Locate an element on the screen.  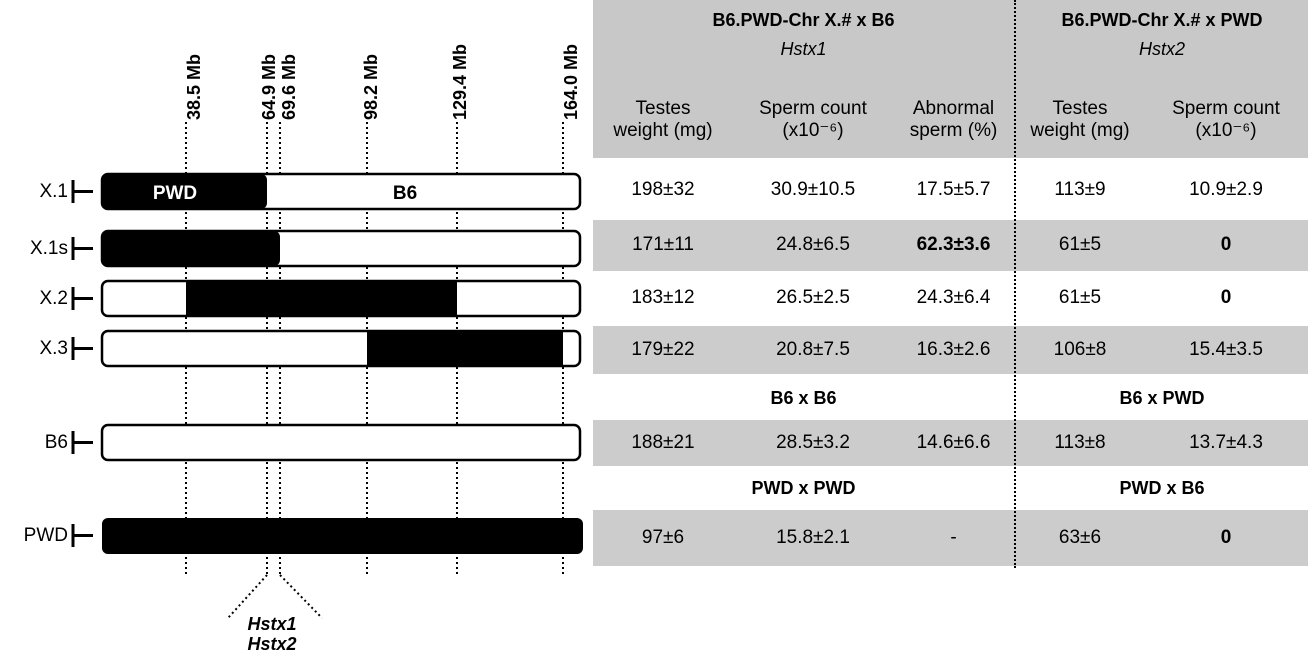
table-cell: 24.3±6.4 is located at coordinates (953, 297).